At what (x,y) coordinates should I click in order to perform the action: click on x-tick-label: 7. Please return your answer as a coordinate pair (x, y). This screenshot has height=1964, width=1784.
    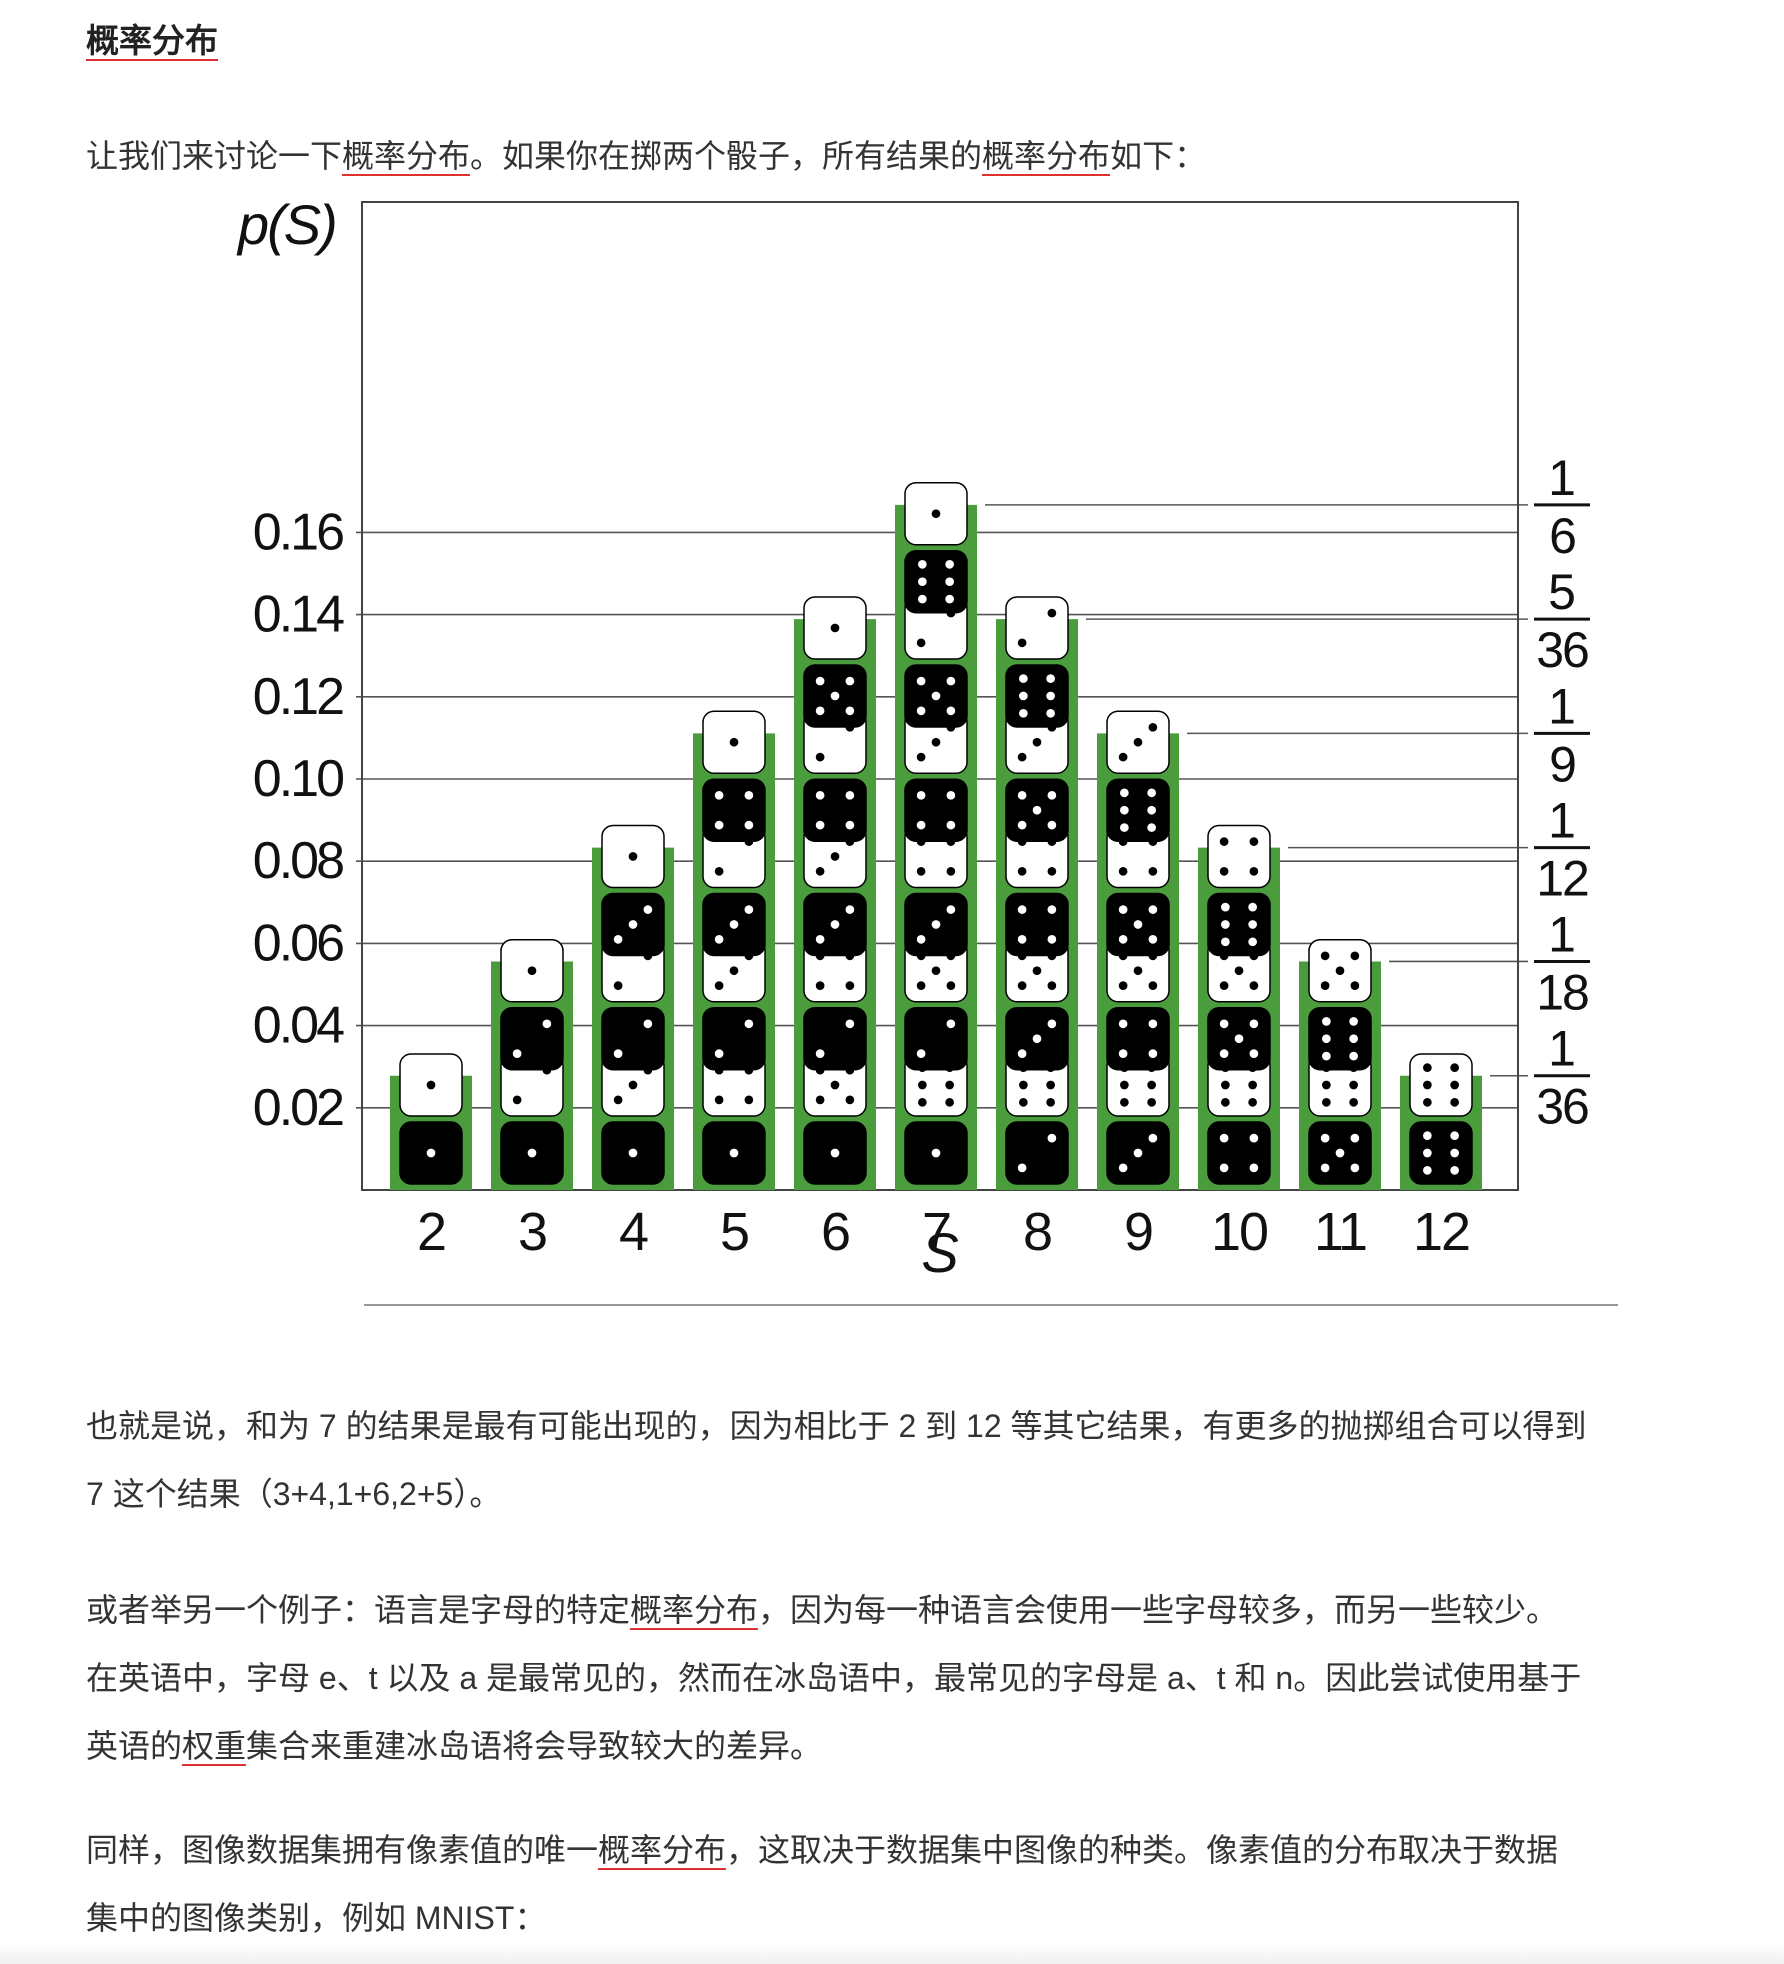
    Looking at the image, I should click on (936, 1232).